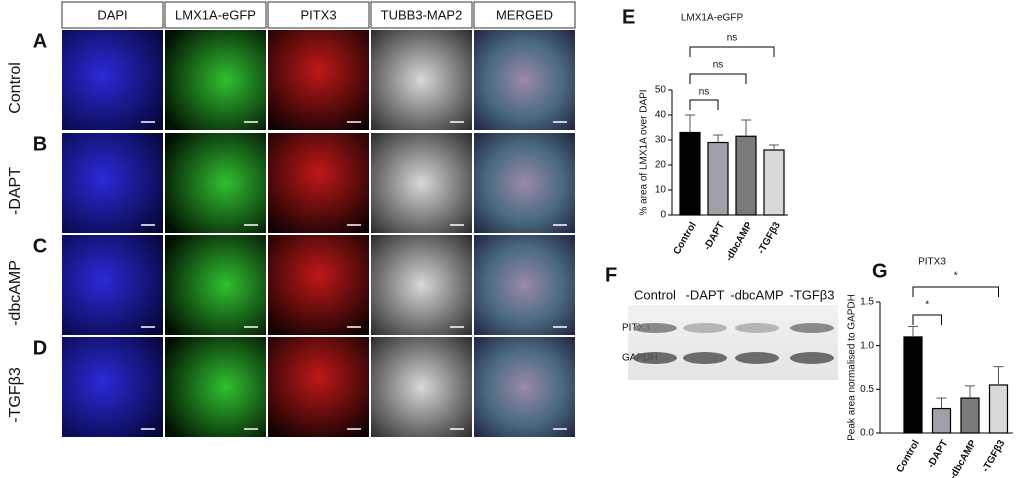  I want to click on blot-background, so click(733, 342).